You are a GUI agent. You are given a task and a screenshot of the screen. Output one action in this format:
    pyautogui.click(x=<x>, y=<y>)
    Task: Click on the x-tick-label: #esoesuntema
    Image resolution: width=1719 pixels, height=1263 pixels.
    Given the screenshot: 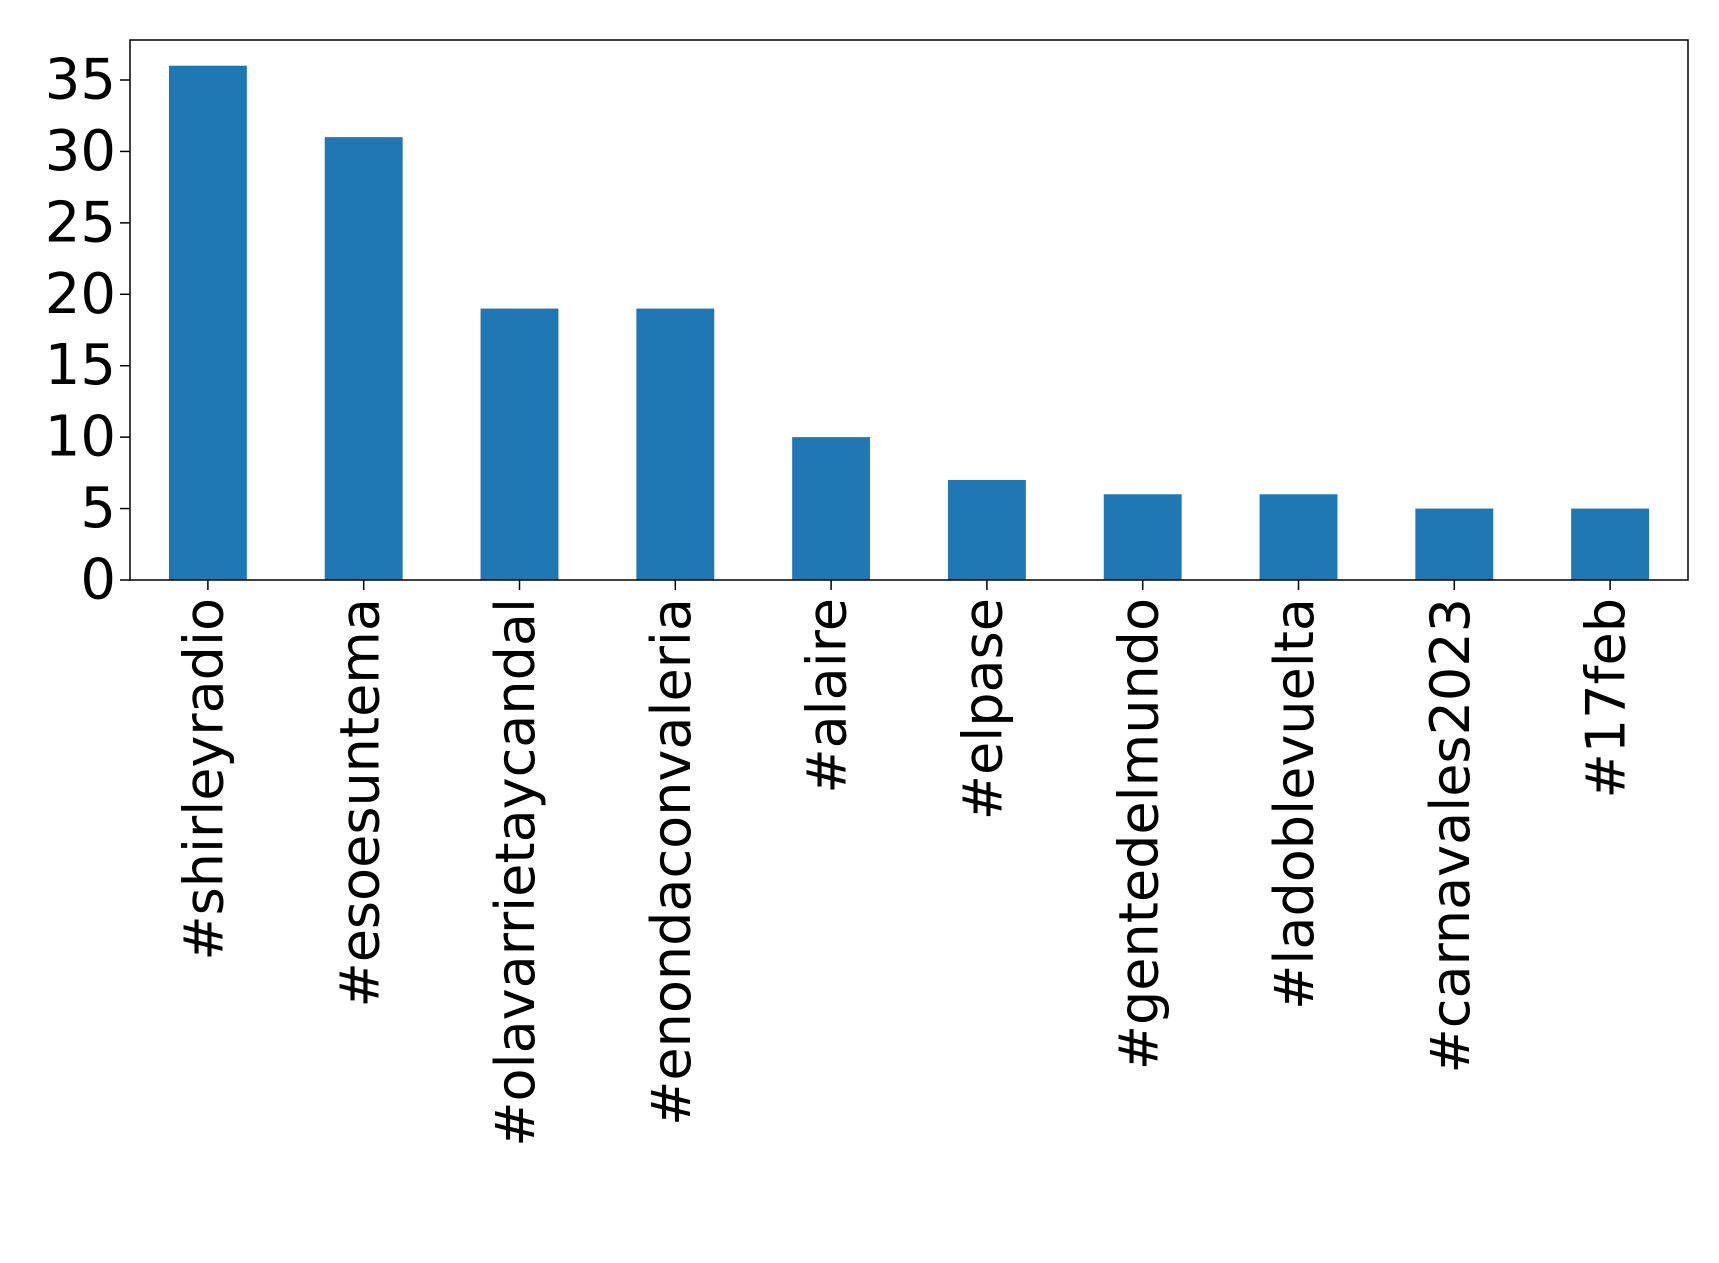 What is the action you would take?
    pyautogui.click(x=359, y=803)
    